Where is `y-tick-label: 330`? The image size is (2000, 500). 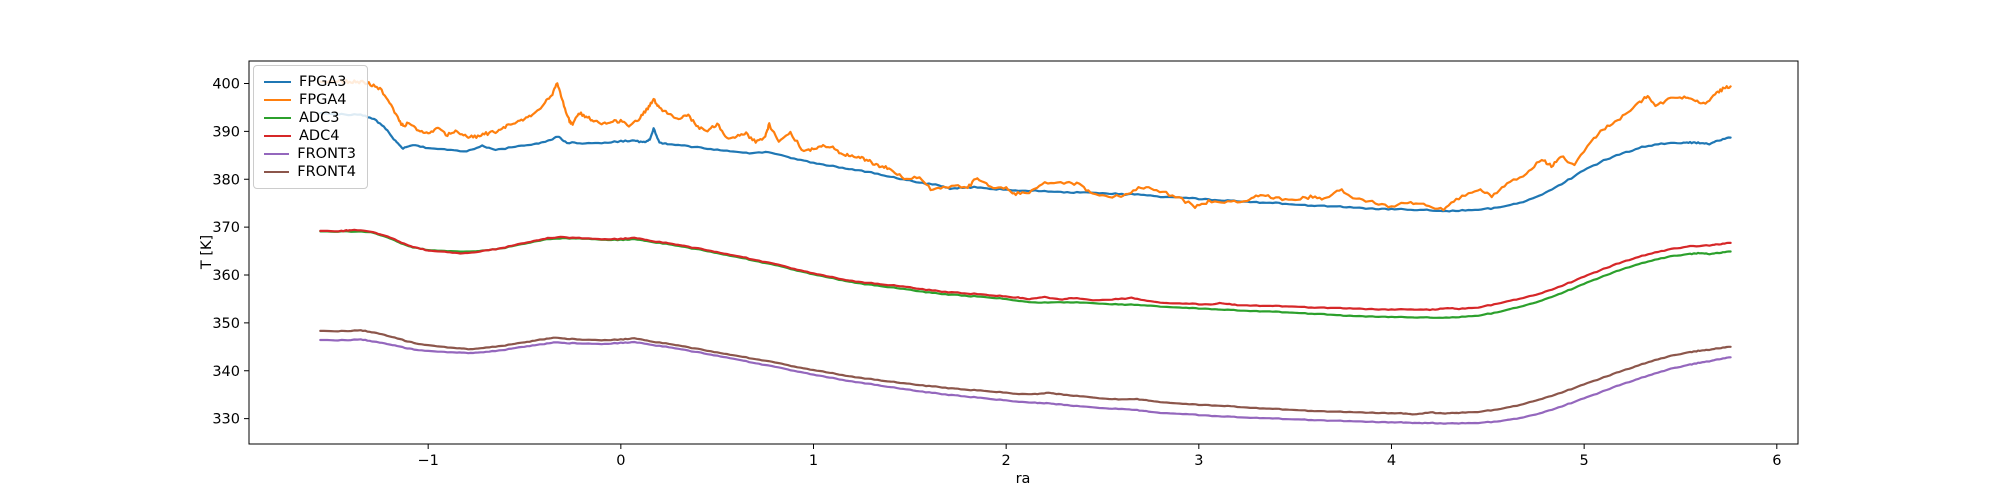
y-tick-label: 330 is located at coordinates (226, 420).